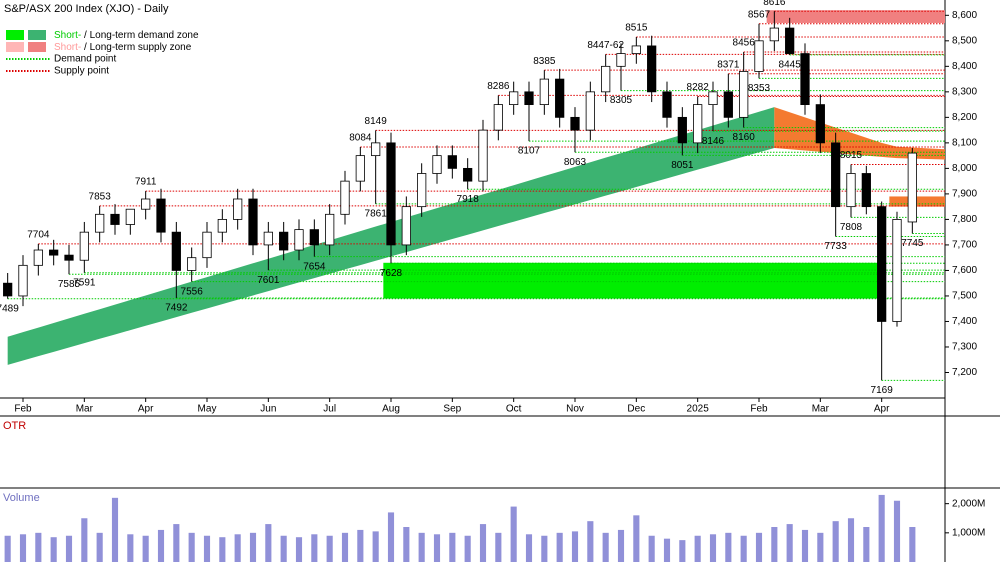  What do you see at coordinates (621, 100) in the screenshot?
I see `pivot-label: 8305` at bounding box center [621, 100].